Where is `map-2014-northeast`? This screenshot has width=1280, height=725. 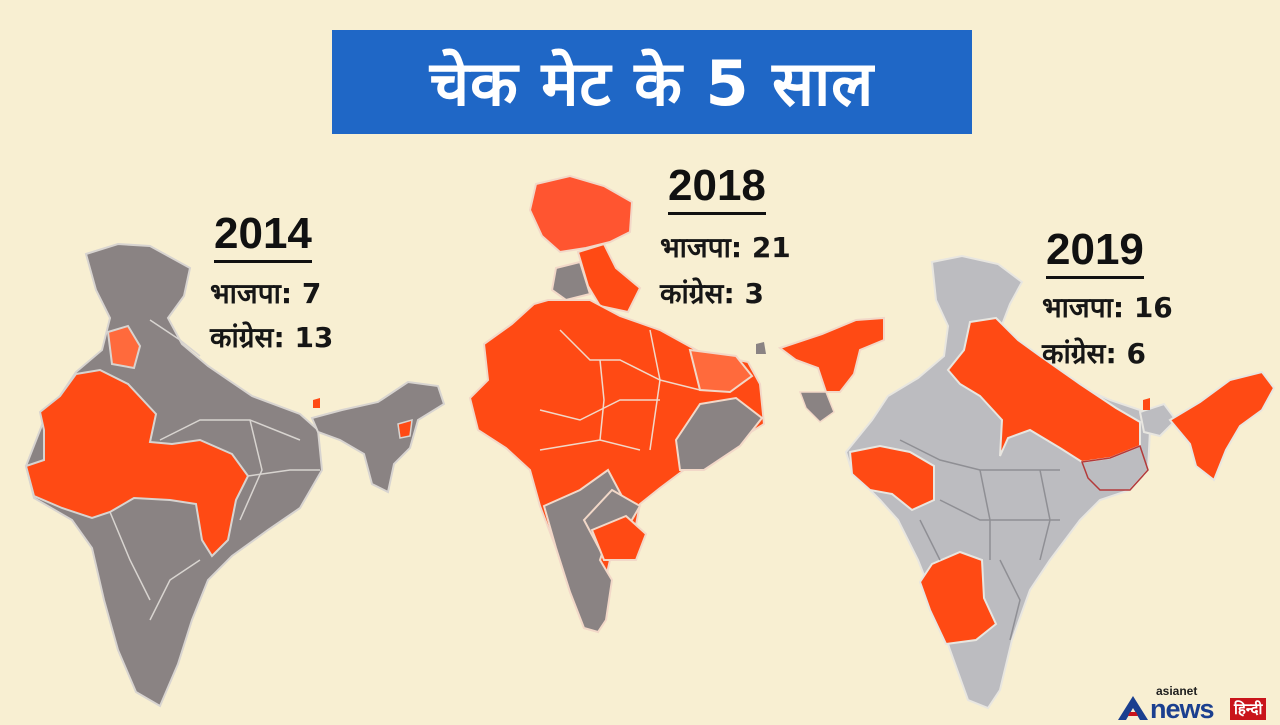 map-2014-northeast is located at coordinates (378, 437).